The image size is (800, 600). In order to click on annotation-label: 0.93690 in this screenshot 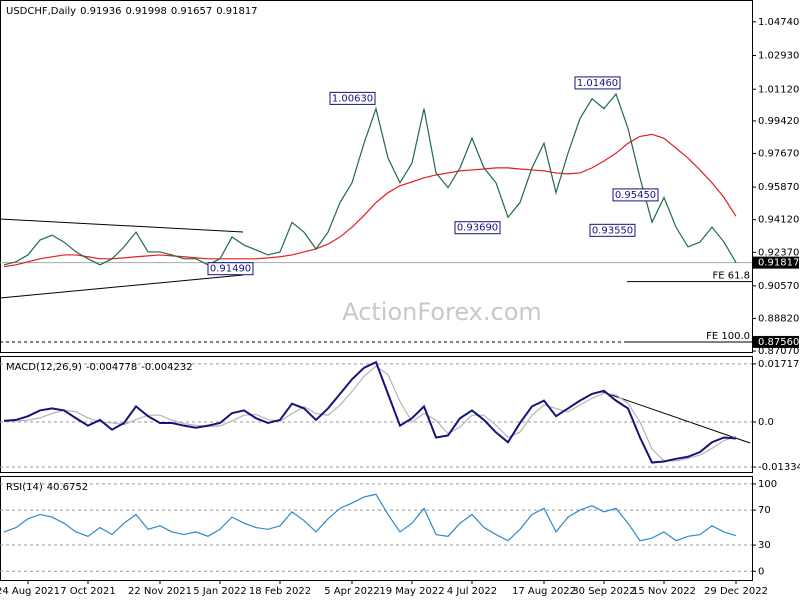, I will do `click(477, 228)`.